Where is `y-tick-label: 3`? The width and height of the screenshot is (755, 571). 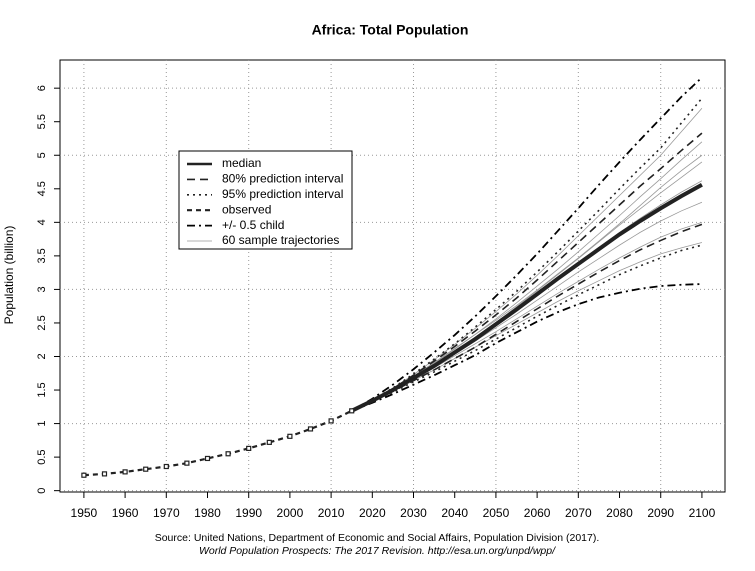
y-tick-label: 3 is located at coordinates (42, 289).